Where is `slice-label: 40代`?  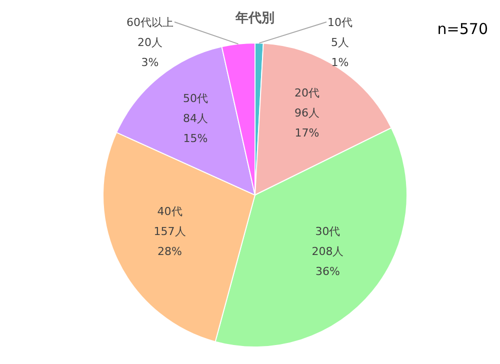 slice-label: 40代 is located at coordinates (169, 211).